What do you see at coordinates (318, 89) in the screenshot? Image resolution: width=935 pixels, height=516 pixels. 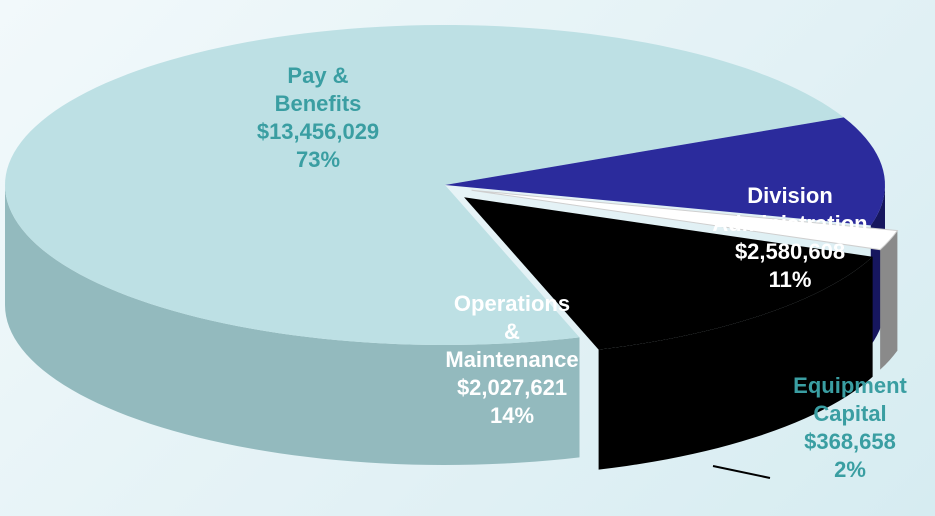 I see `category-label: Pay & Benefits` at bounding box center [318, 89].